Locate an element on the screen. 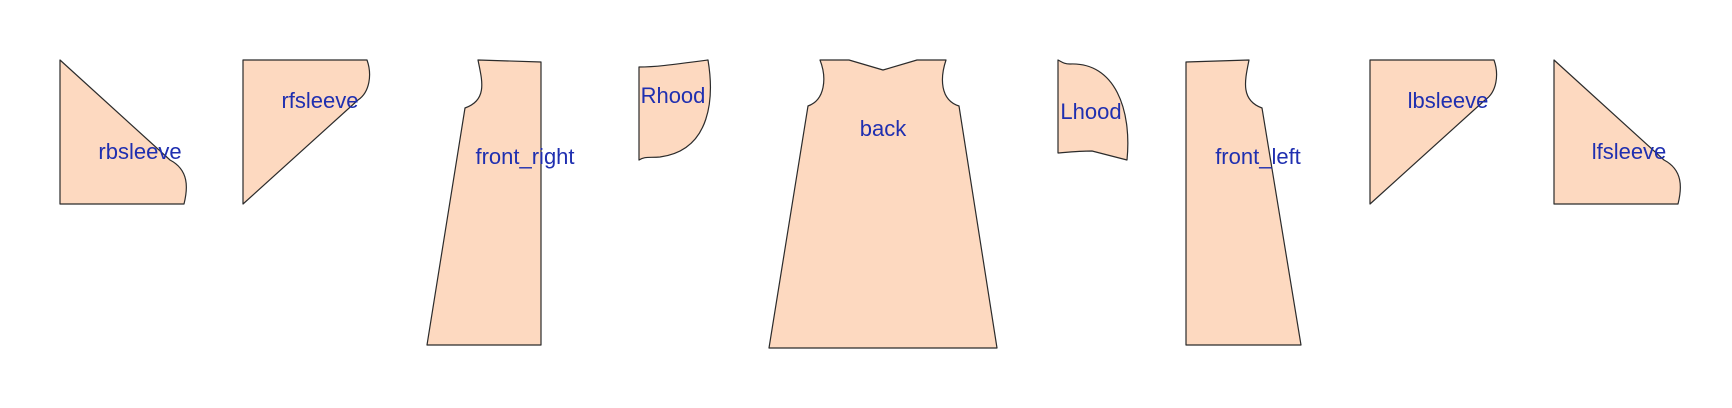 The height and width of the screenshot is (408, 1732). piece-lfsleeve: lfsleeve is located at coordinates (1617, 132).